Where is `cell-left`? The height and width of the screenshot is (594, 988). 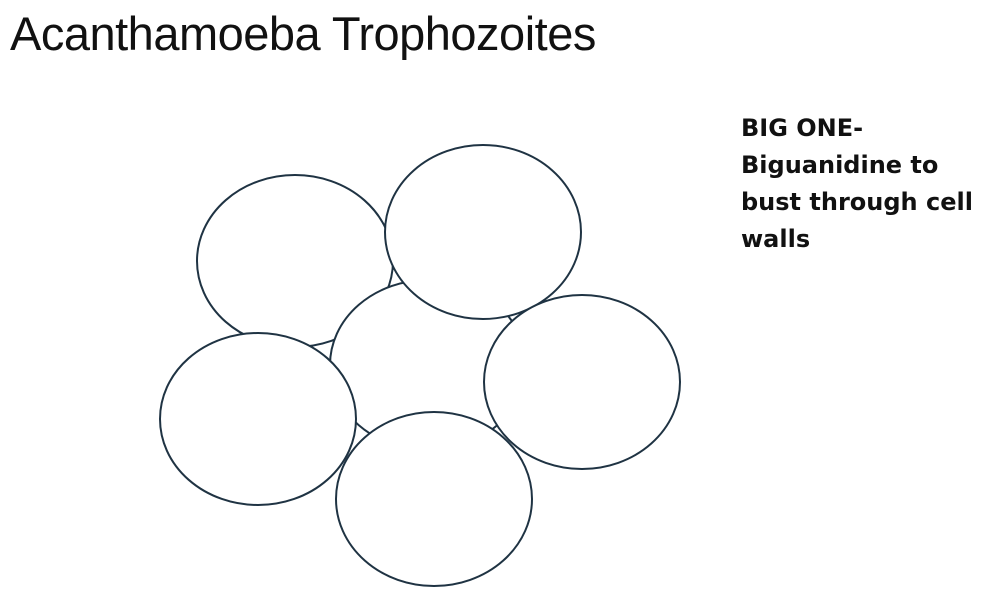
cell-left is located at coordinates (258, 419).